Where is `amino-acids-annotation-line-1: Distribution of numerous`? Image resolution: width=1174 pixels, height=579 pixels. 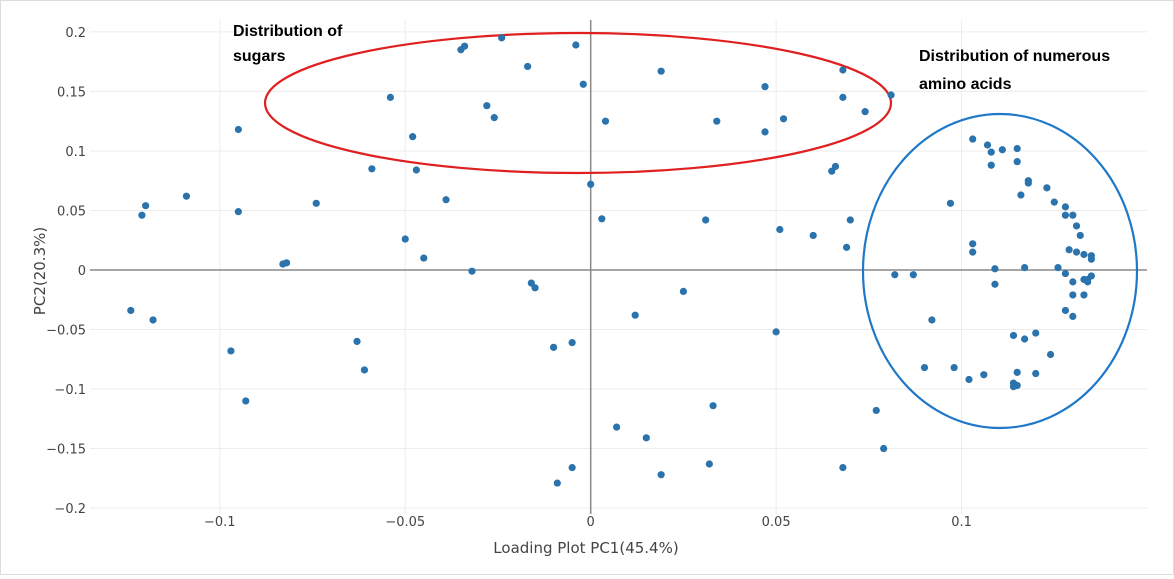 amino-acids-annotation-line-1: Distribution of numerous is located at coordinates (1014, 56).